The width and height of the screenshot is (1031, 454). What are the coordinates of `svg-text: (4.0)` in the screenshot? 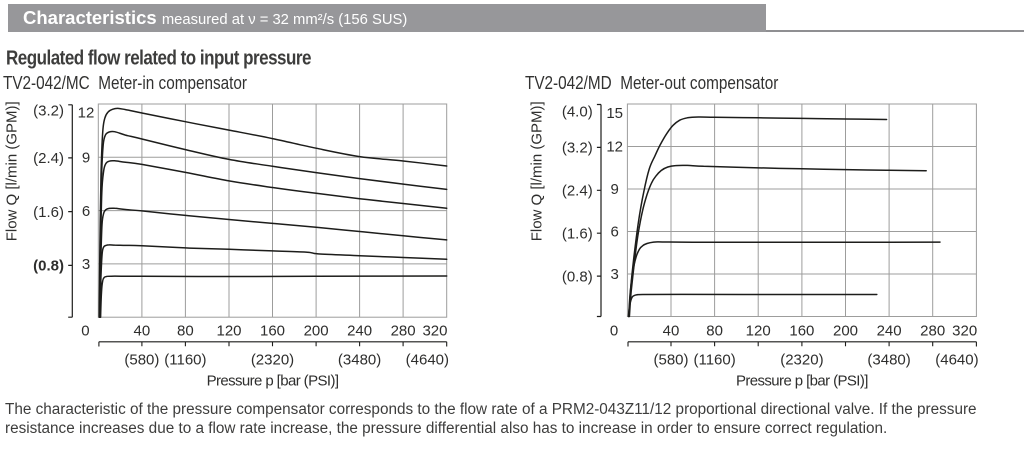 It's located at (577, 112).